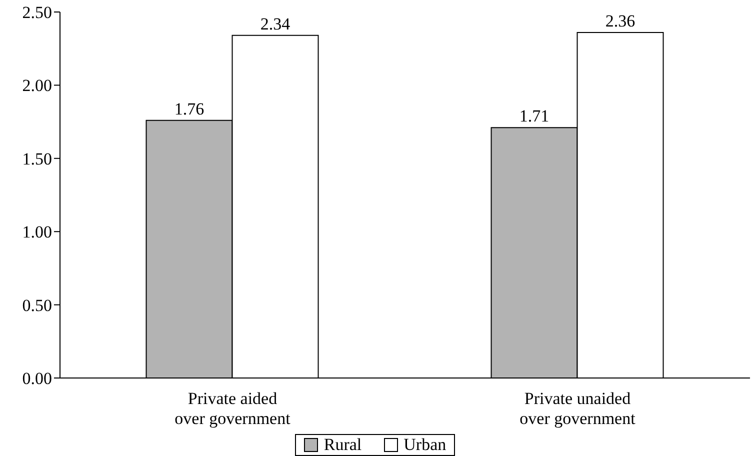 The height and width of the screenshot is (456, 751). Describe the element at coordinates (37, 378) in the screenshot. I see `y-tick-label: 0.00` at that location.